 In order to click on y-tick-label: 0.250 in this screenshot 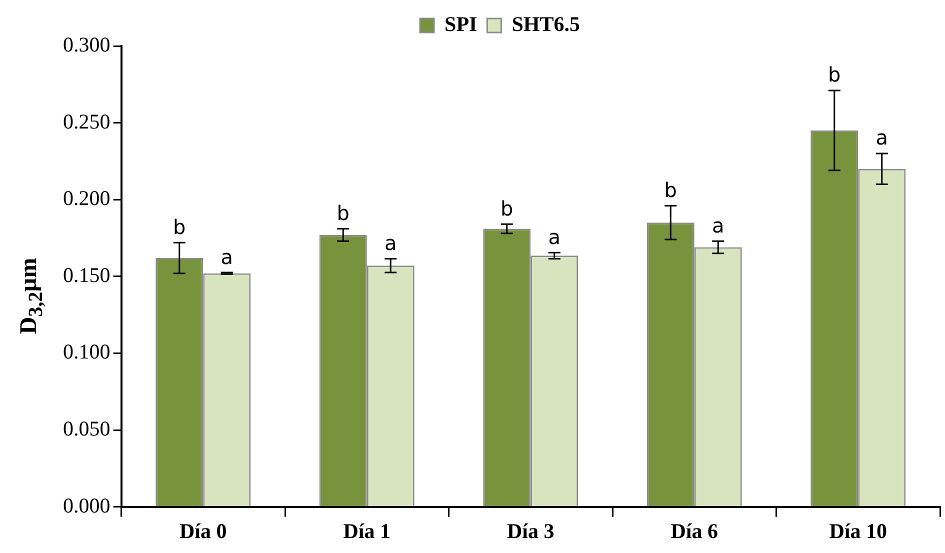, I will do `click(86, 121)`.